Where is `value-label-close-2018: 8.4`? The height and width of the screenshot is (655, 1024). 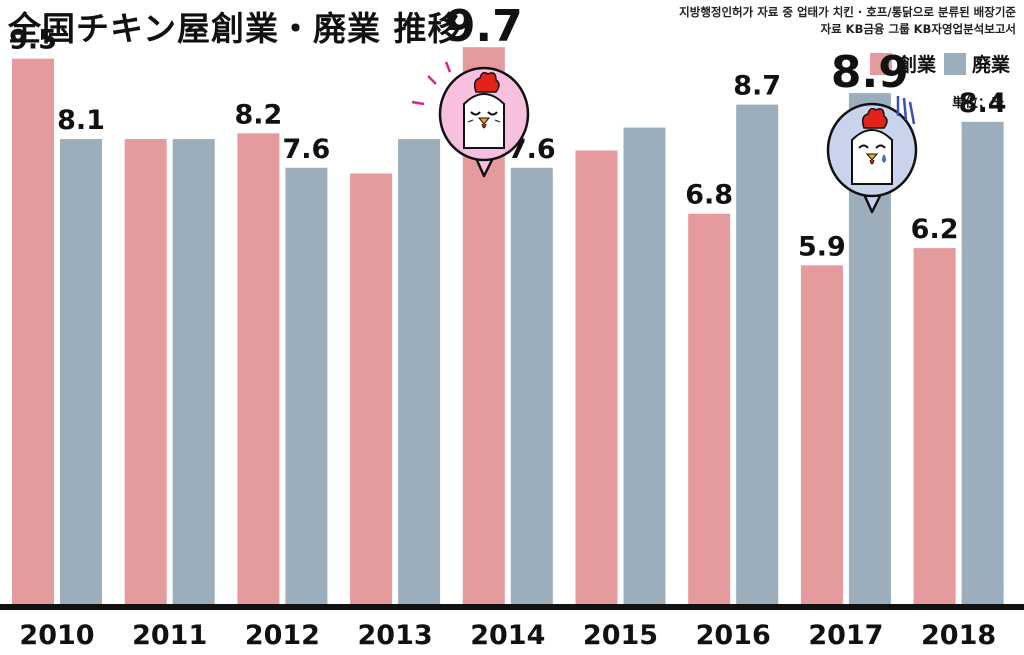 value-label-close-2018: 8.4 is located at coordinates (983, 103).